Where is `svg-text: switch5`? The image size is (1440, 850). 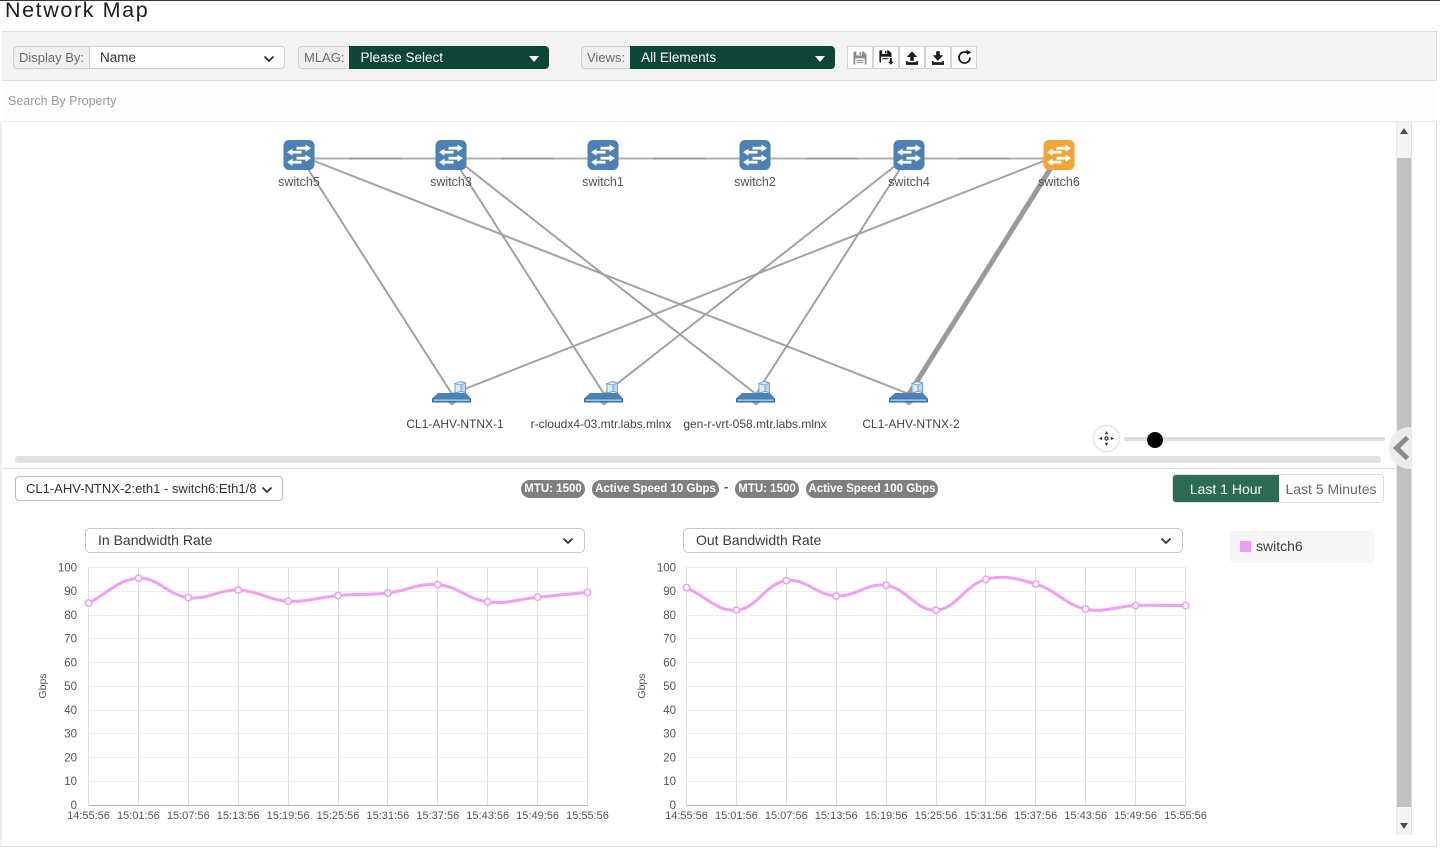
svg-text: switch5 is located at coordinates (299, 182).